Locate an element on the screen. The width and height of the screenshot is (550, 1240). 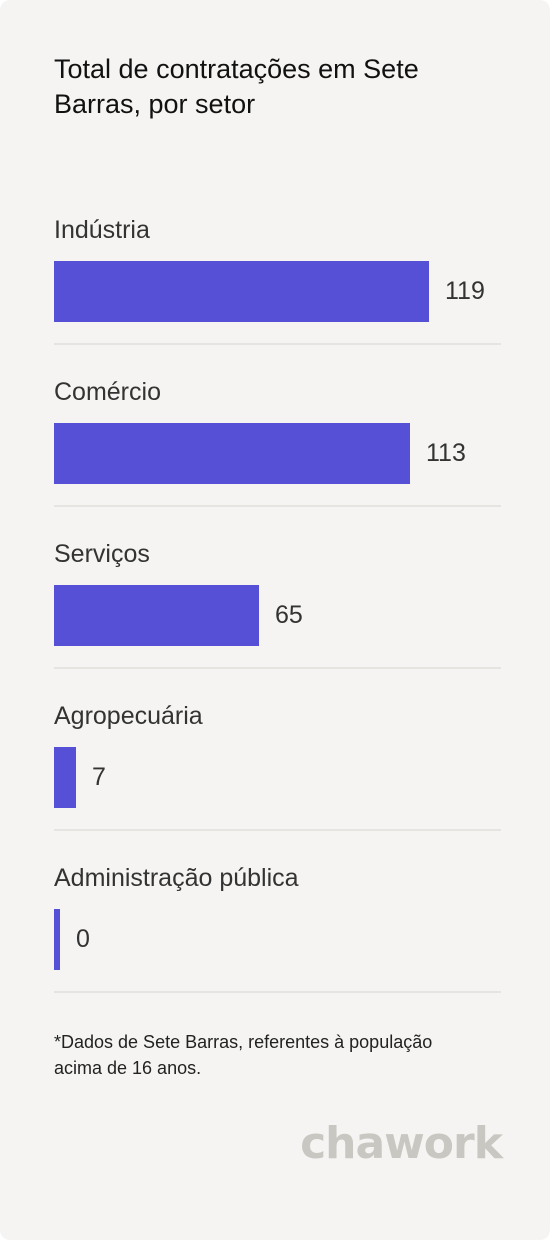
bar-value-label: 119 is located at coordinates (465, 291).